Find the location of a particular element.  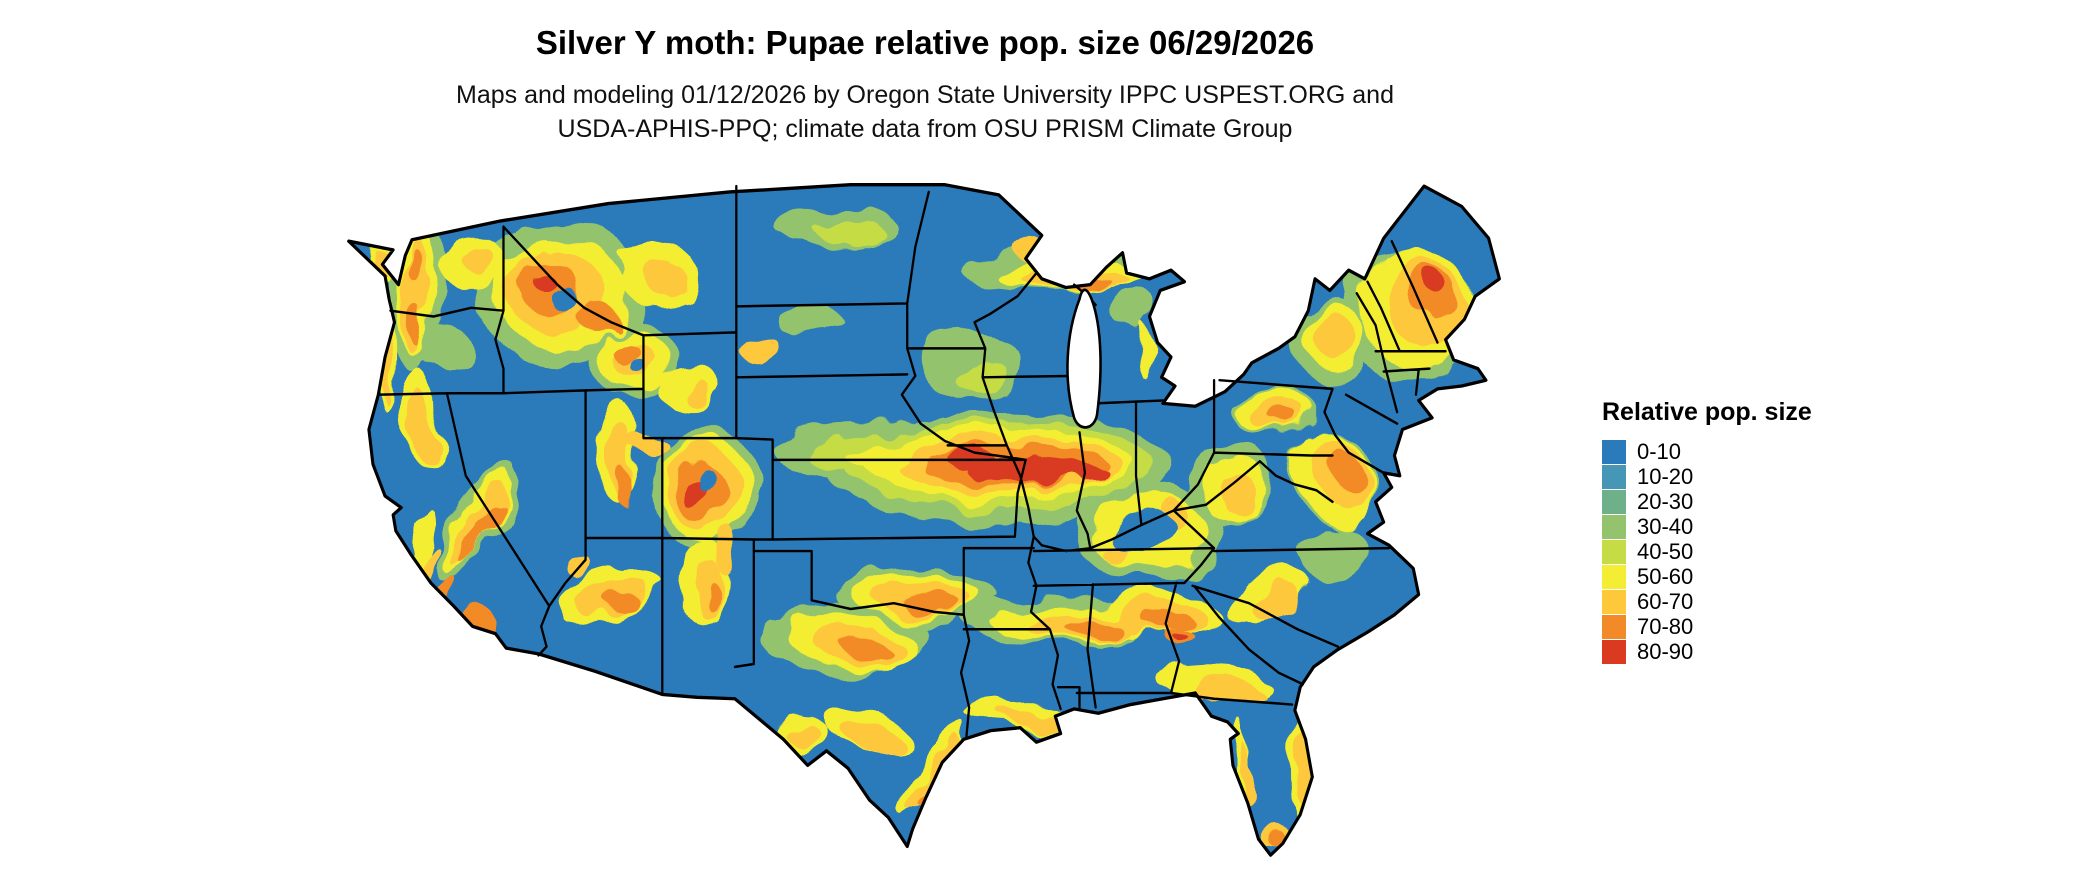

lake-michigan is located at coordinates (1084, 358).